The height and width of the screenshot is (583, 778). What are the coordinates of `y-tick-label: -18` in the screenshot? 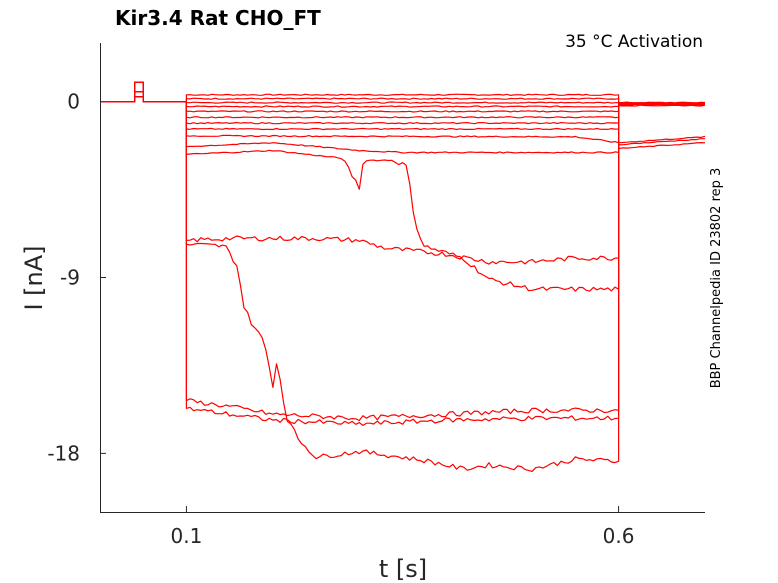 It's located at (63, 453).